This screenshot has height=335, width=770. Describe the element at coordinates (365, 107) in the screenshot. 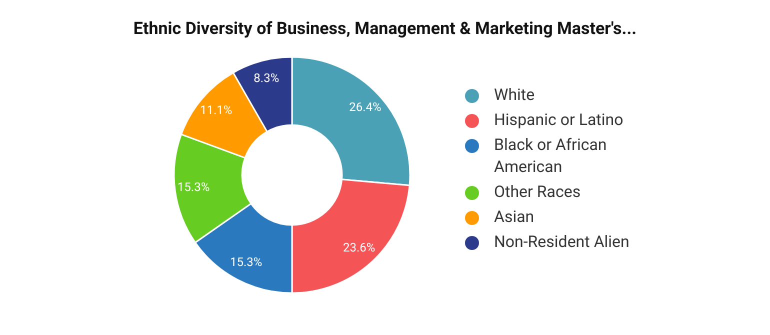

I see `data-label: 26.4%` at that location.